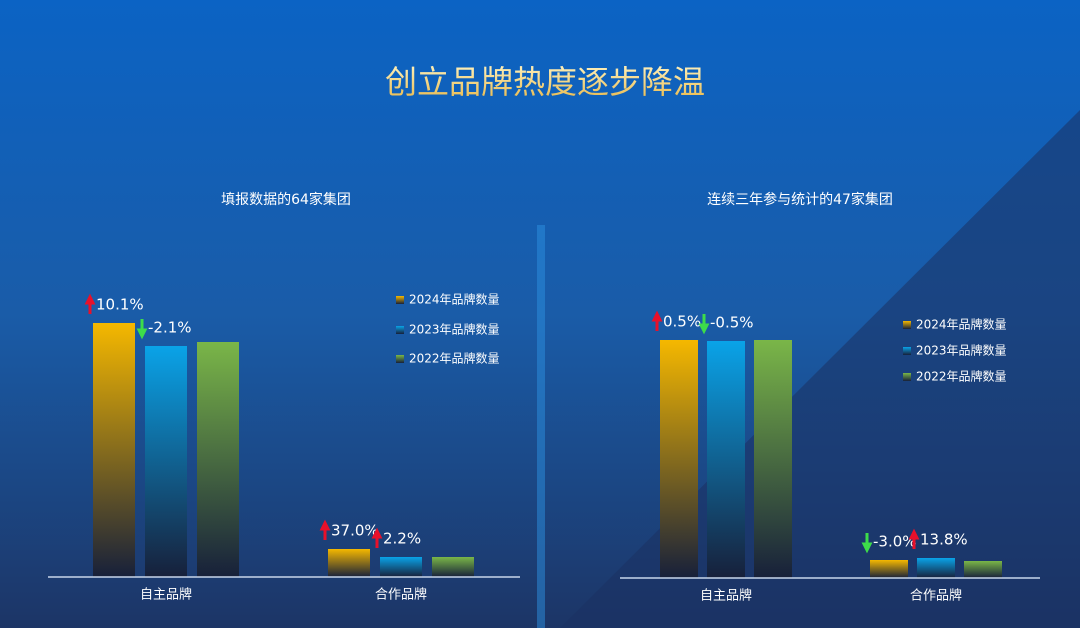 This screenshot has height=632, width=1080. I want to click on change-label: -3.0%, so click(895, 542).